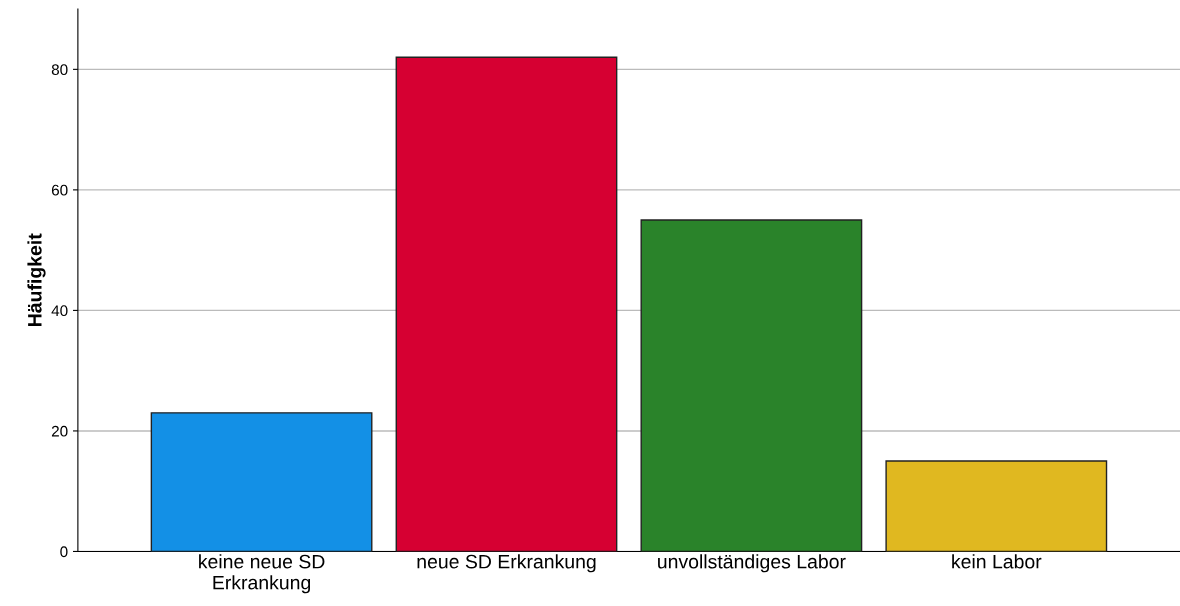 The width and height of the screenshot is (1180, 606). What do you see at coordinates (262, 574) in the screenshot?
I see `x-tick-label: keine neue SD Erkrankung` at bounding box center [262, 574].